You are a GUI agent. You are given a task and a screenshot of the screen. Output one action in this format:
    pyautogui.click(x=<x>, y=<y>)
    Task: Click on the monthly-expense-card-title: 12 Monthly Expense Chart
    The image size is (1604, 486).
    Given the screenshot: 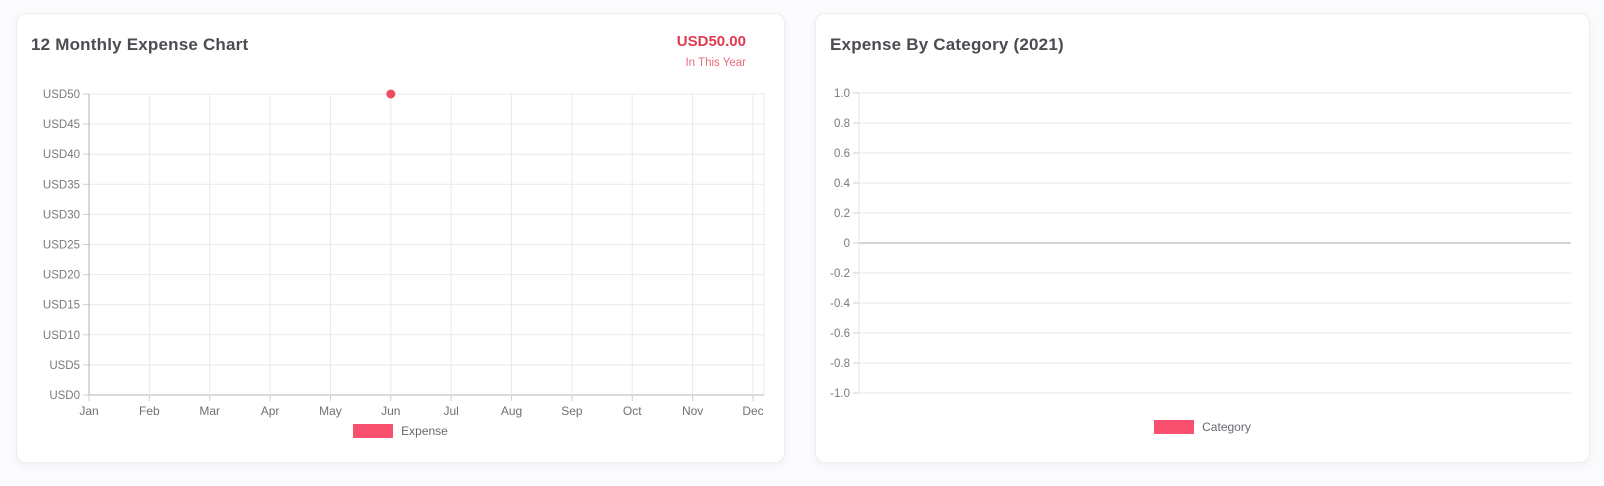 What is the action you would take?
    pyautogui.click(x=140, y=44)
    